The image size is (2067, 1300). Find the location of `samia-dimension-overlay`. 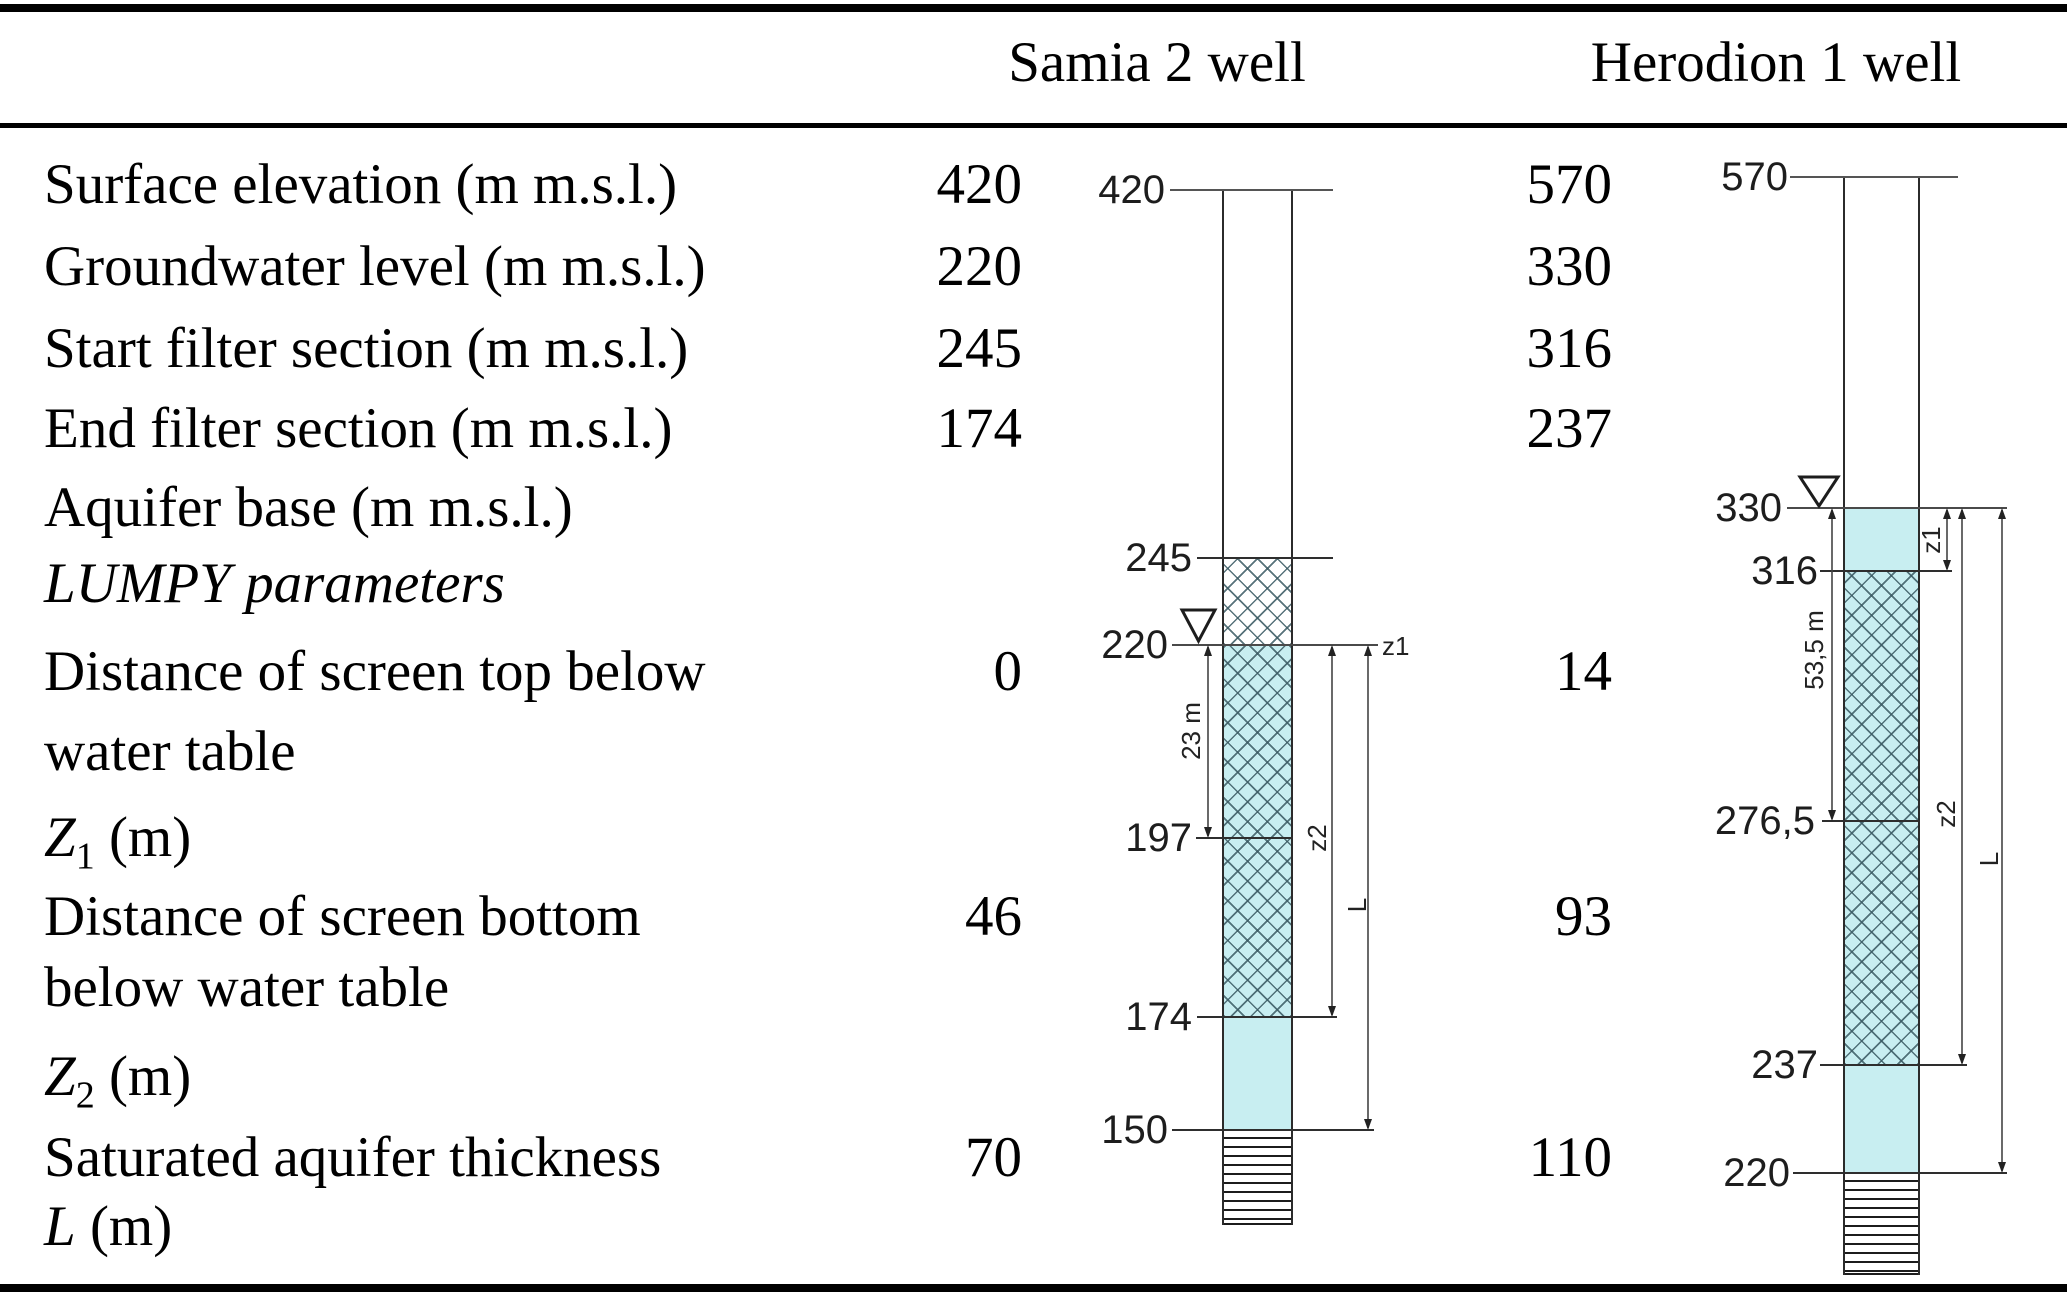

samia-dimension-overlay is located at coordinates (1275, 869).